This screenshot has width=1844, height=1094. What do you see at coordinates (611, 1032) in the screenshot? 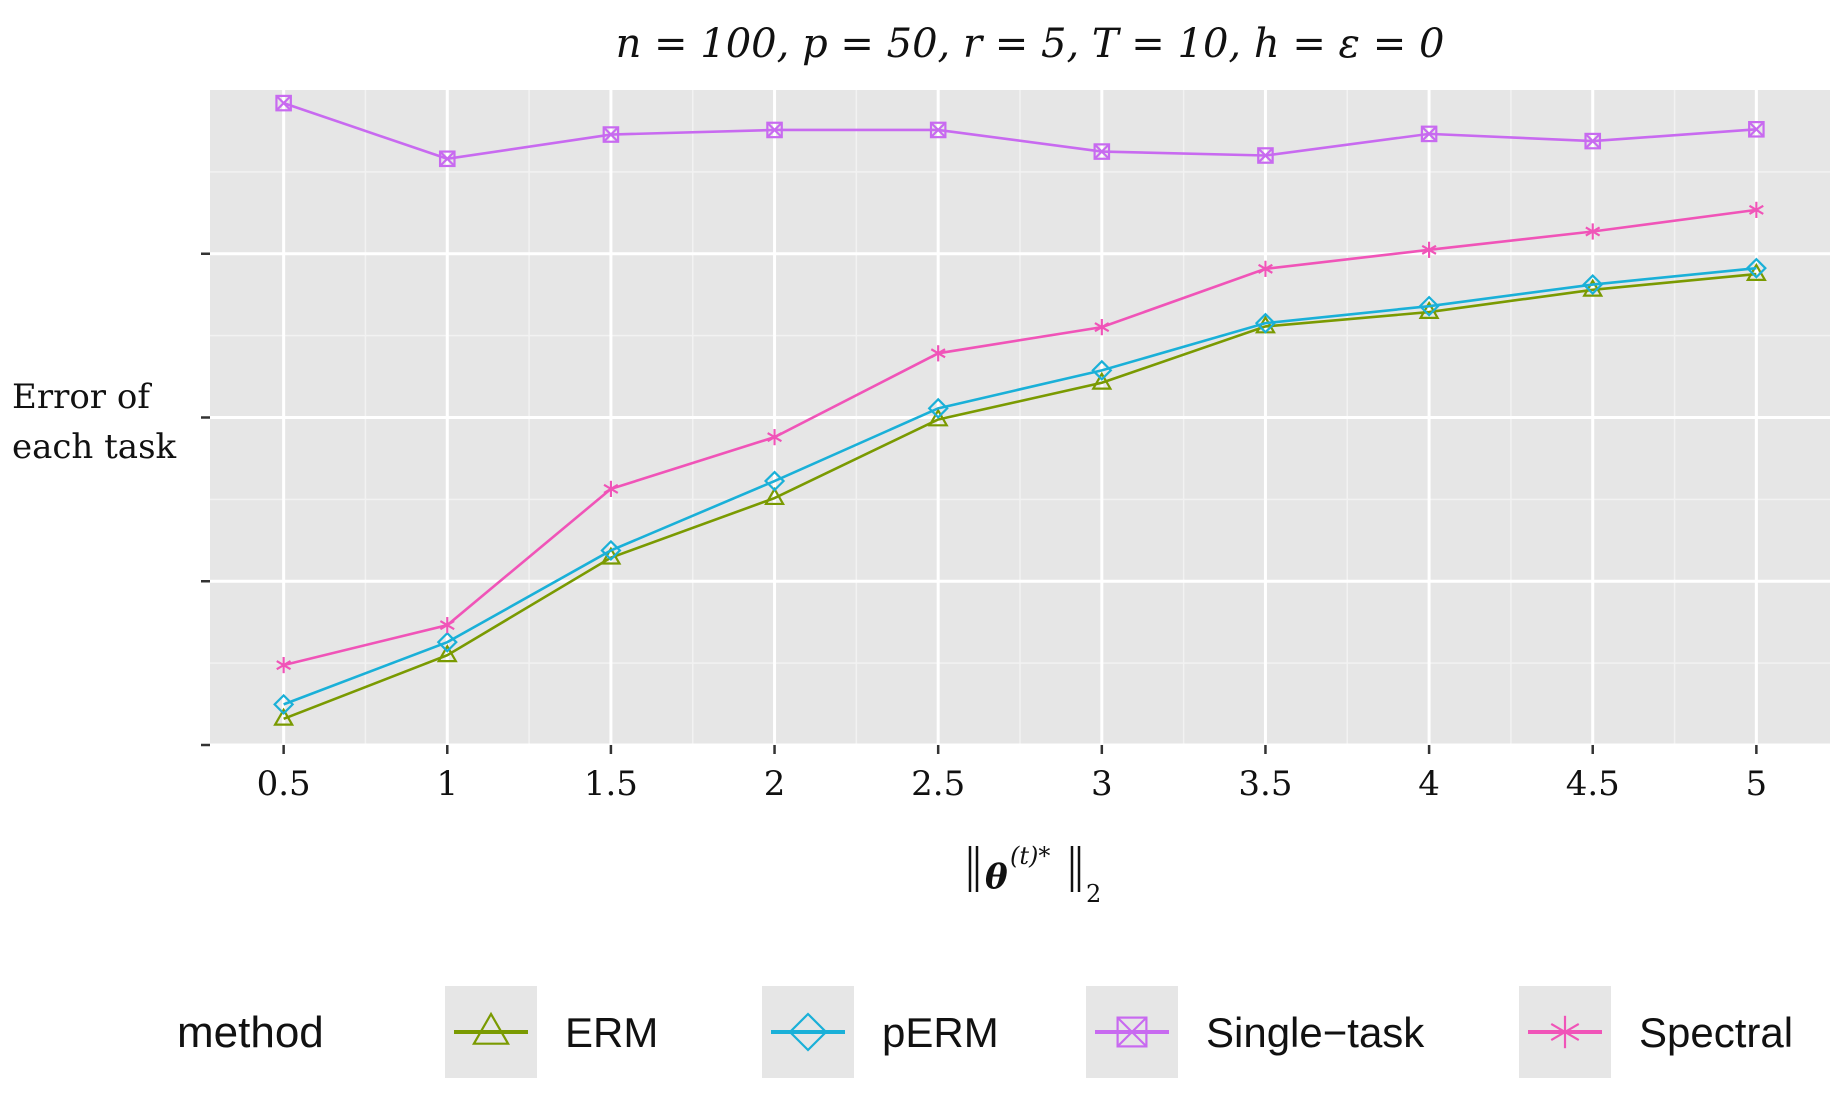
I see `legend-label: ERM` at bounding box center [611, 1032].